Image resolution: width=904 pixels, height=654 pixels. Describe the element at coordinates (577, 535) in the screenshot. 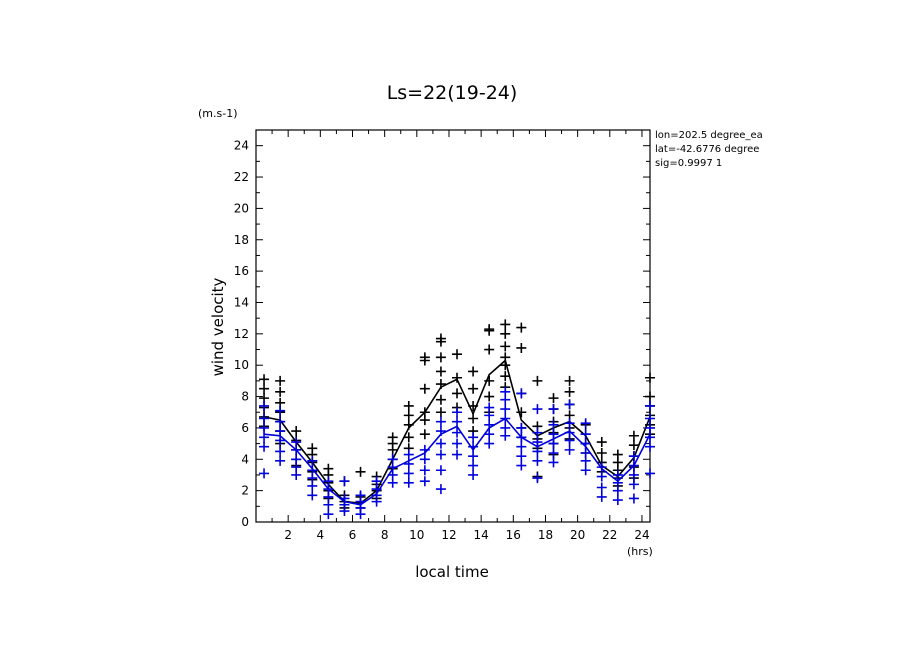

I see `x-tick-label: 20` at that location.